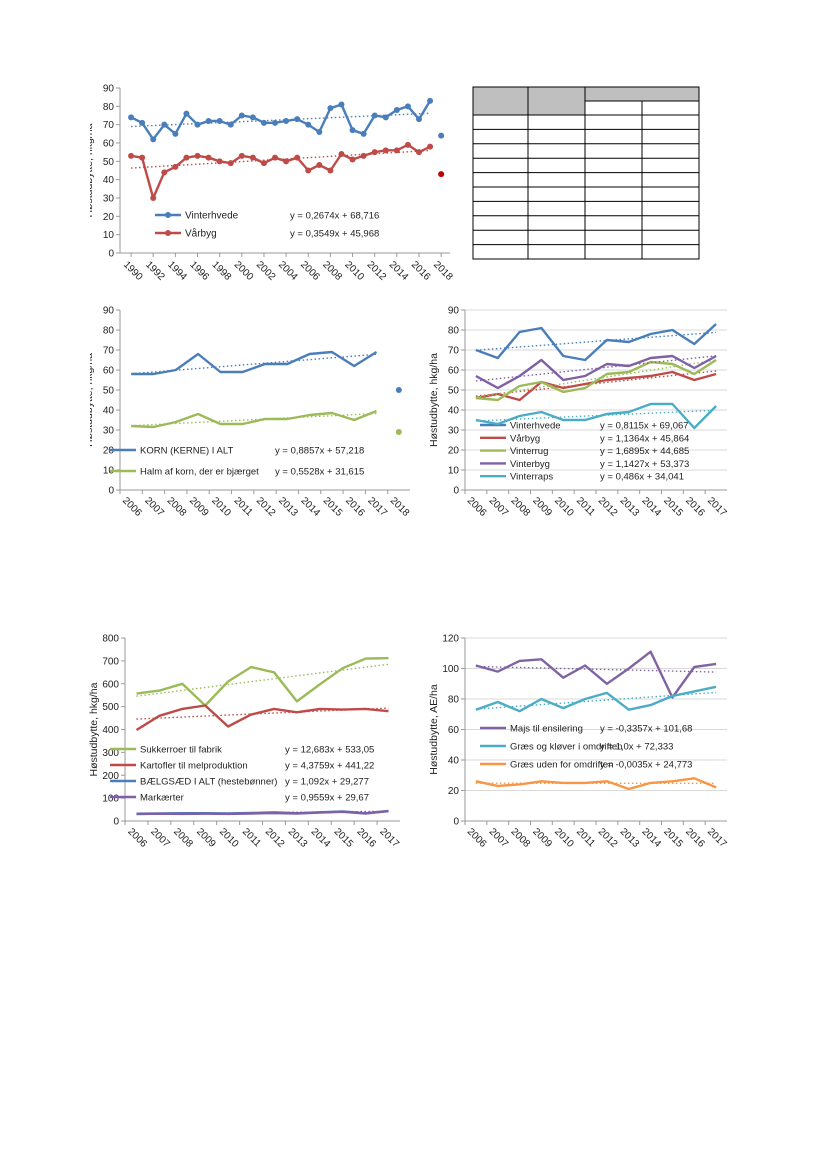 Image resolution: width=826 pixels, height=1169 pixels. I want to click on trend-equation: y = 12,683x + 533,05, so click(329, 750).